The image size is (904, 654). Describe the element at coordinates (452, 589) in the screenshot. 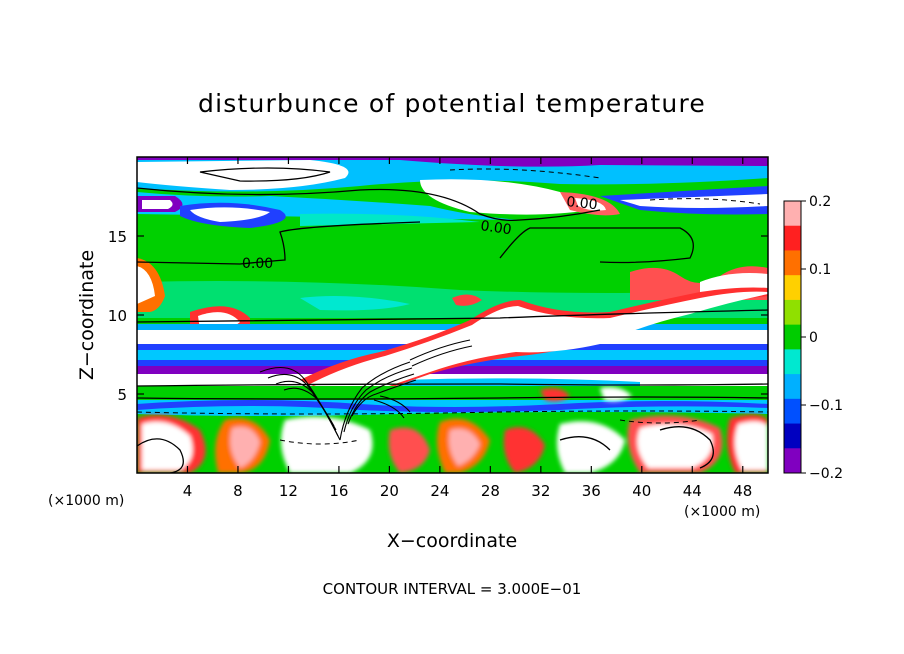

I see `contour-interval-label: CONTOUR INTERVAL = 3.000E−01` at that location.